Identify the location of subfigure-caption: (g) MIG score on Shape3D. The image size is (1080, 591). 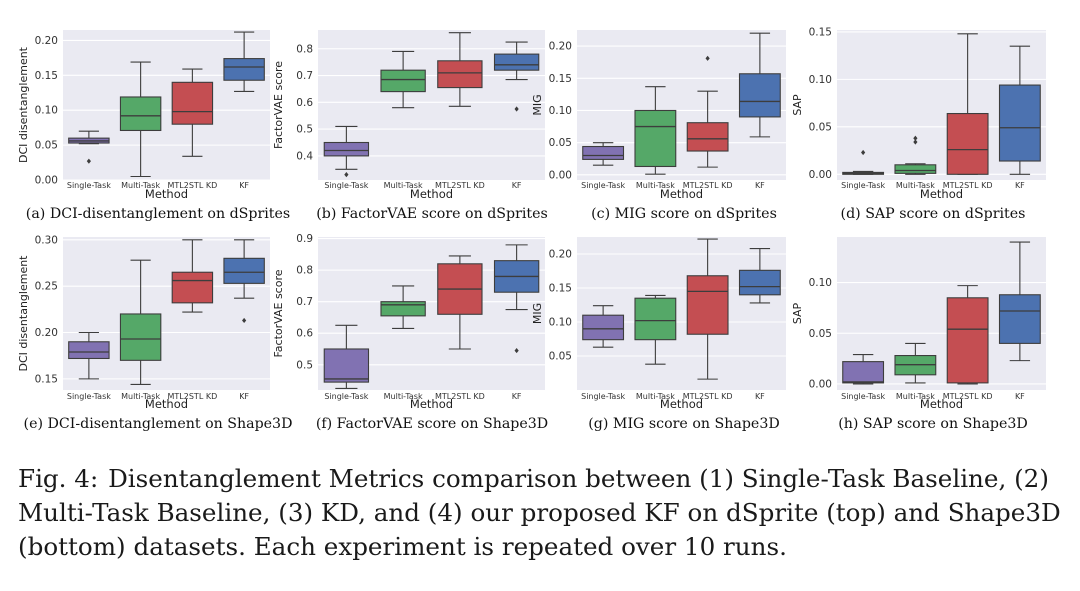
(683, 424).